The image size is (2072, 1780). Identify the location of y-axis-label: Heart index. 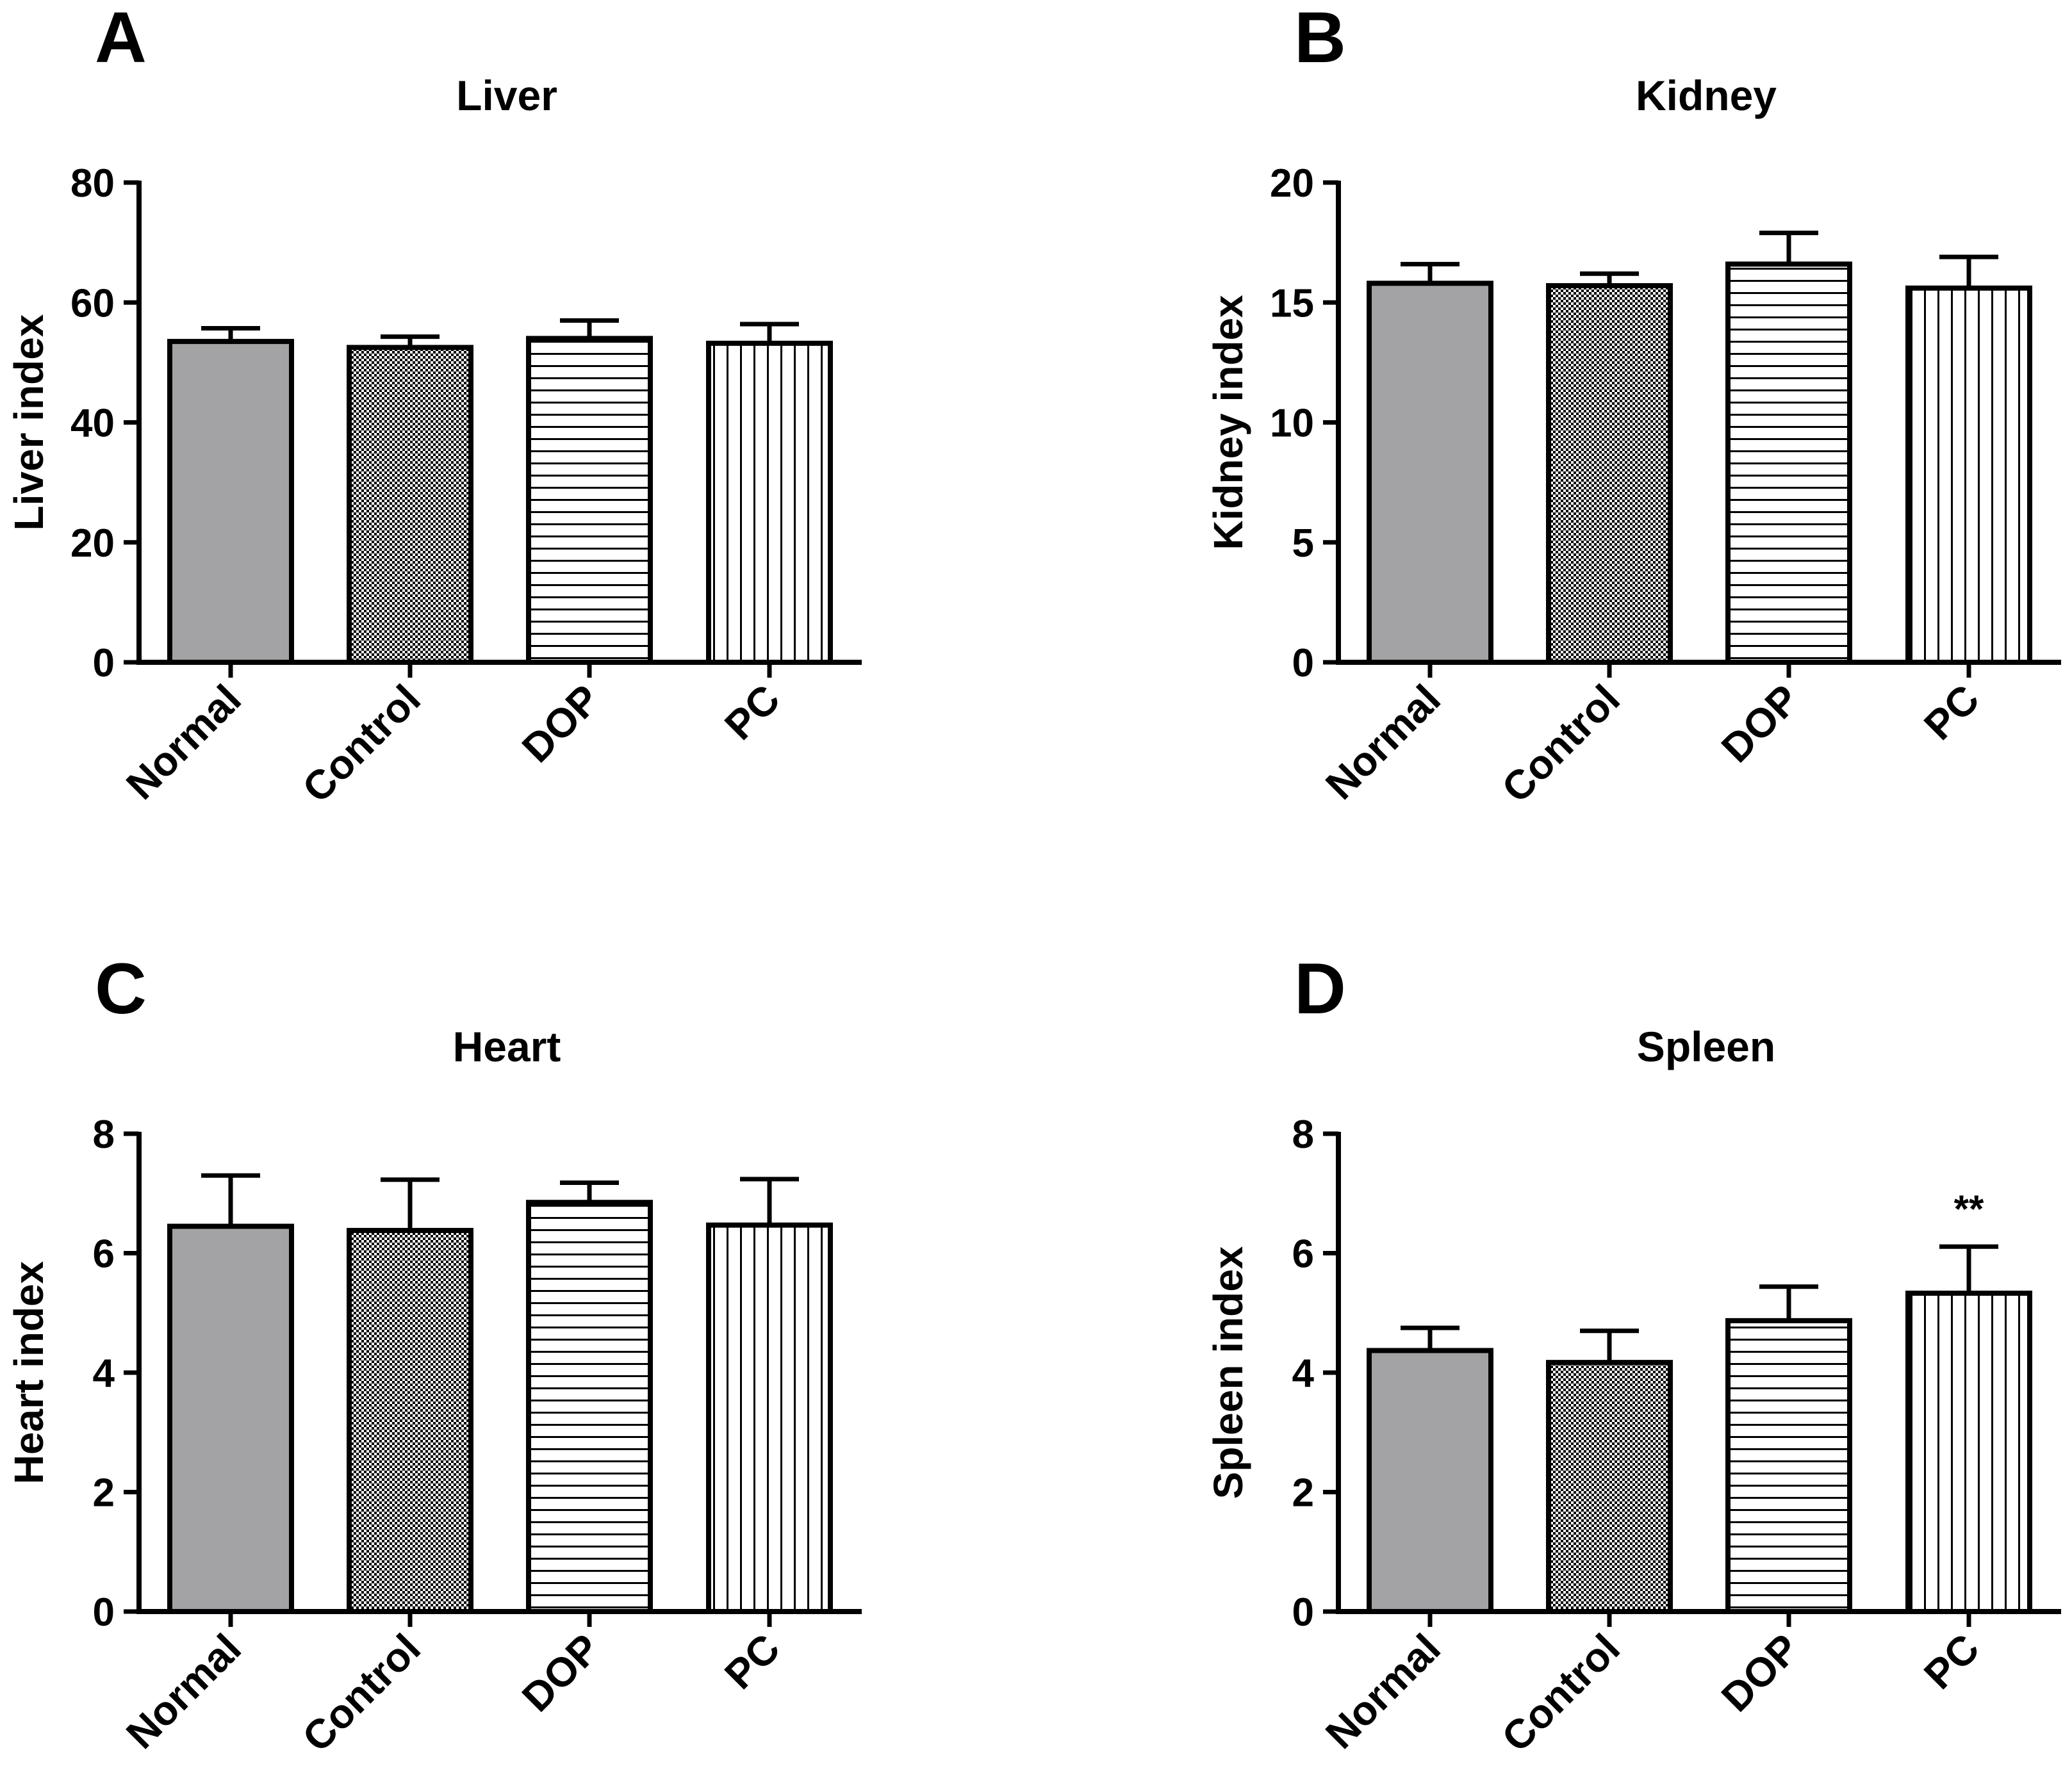
(29, 1373).